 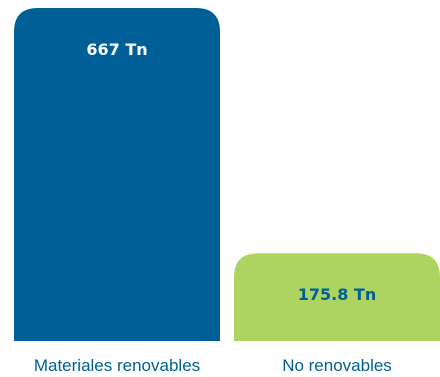 What do you see at coordinates (117, 365) in the screenshot?
I see `category-label-0: Materiales renovables` at bounding box center [117, 365].